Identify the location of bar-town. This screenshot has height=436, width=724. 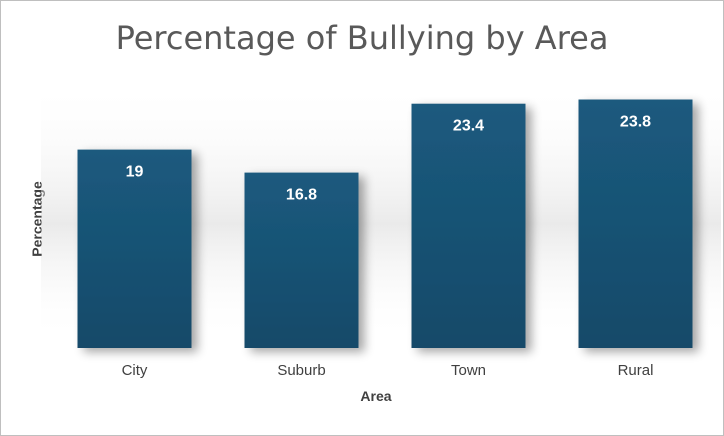
(468, 225).